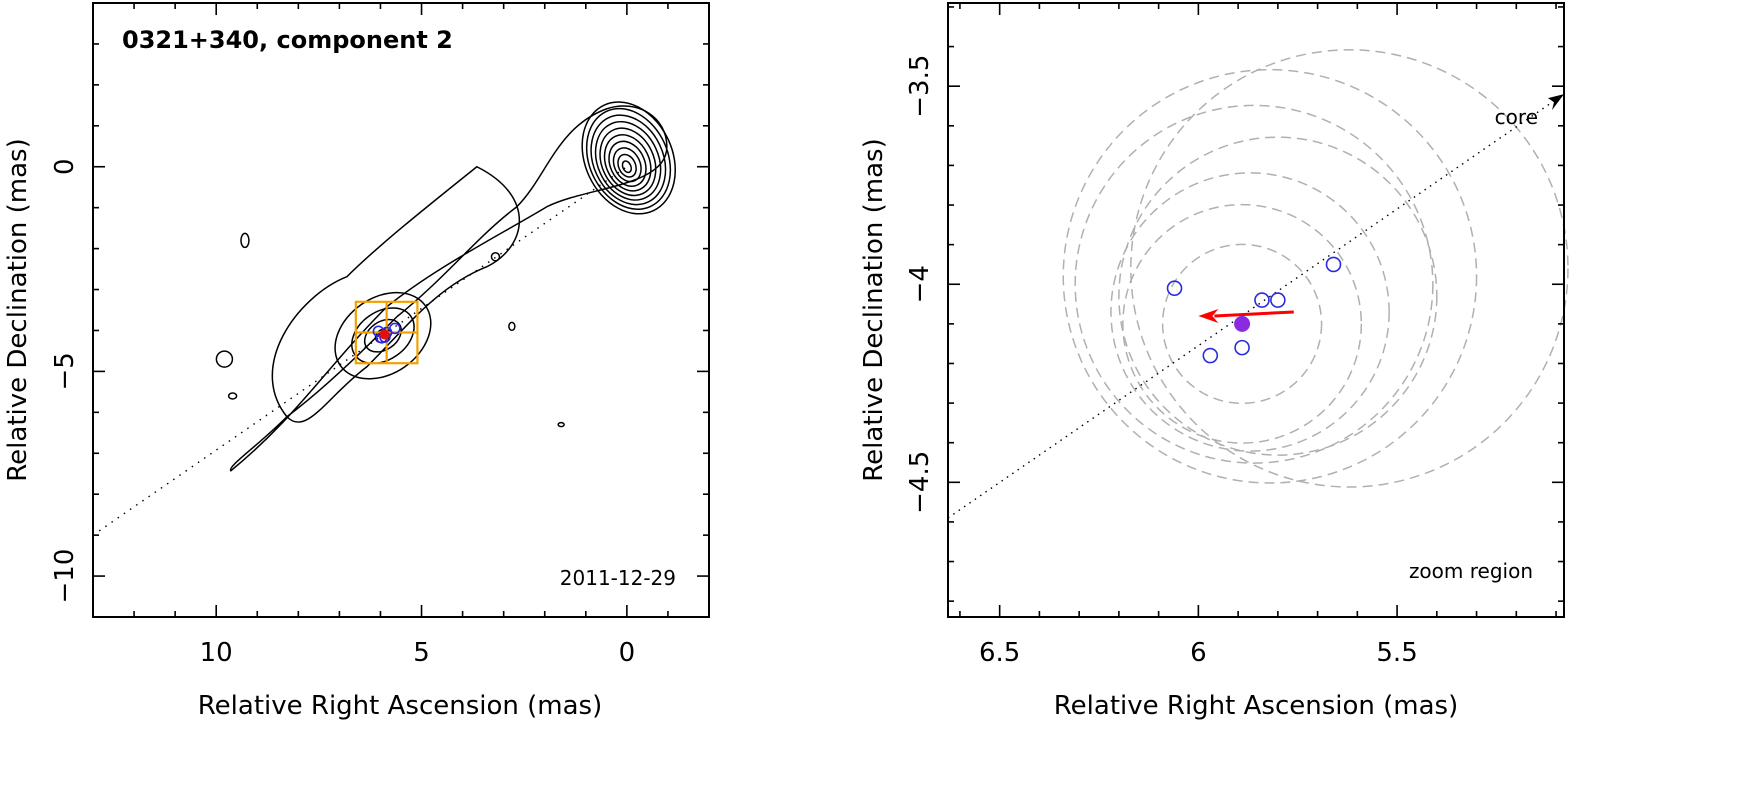  What do you see at coordinates (65, 371) in the screenshot?
I see `left-y-tick-label: −5` at bounding box center [65, 371].